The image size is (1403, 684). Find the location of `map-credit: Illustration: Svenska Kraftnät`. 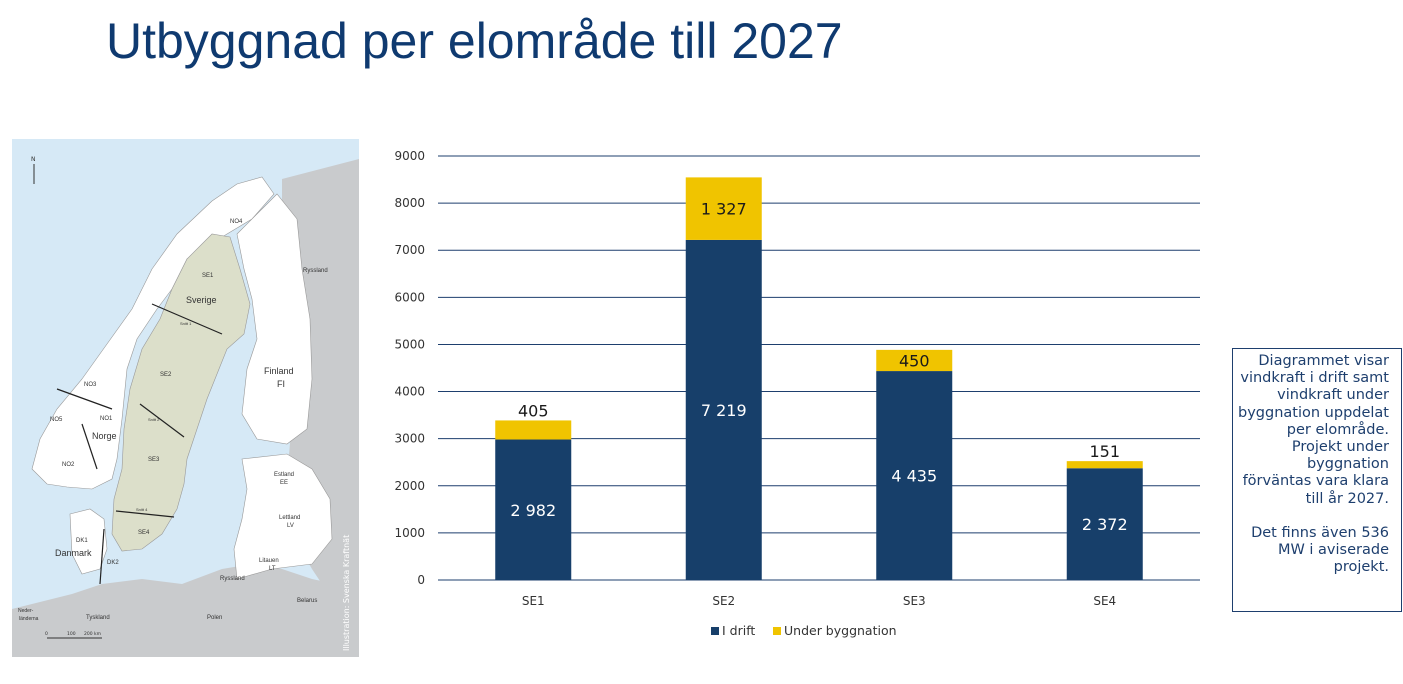

map-credit: Illustration: Svenska Kraftnät is located at coordinates (346, 593).